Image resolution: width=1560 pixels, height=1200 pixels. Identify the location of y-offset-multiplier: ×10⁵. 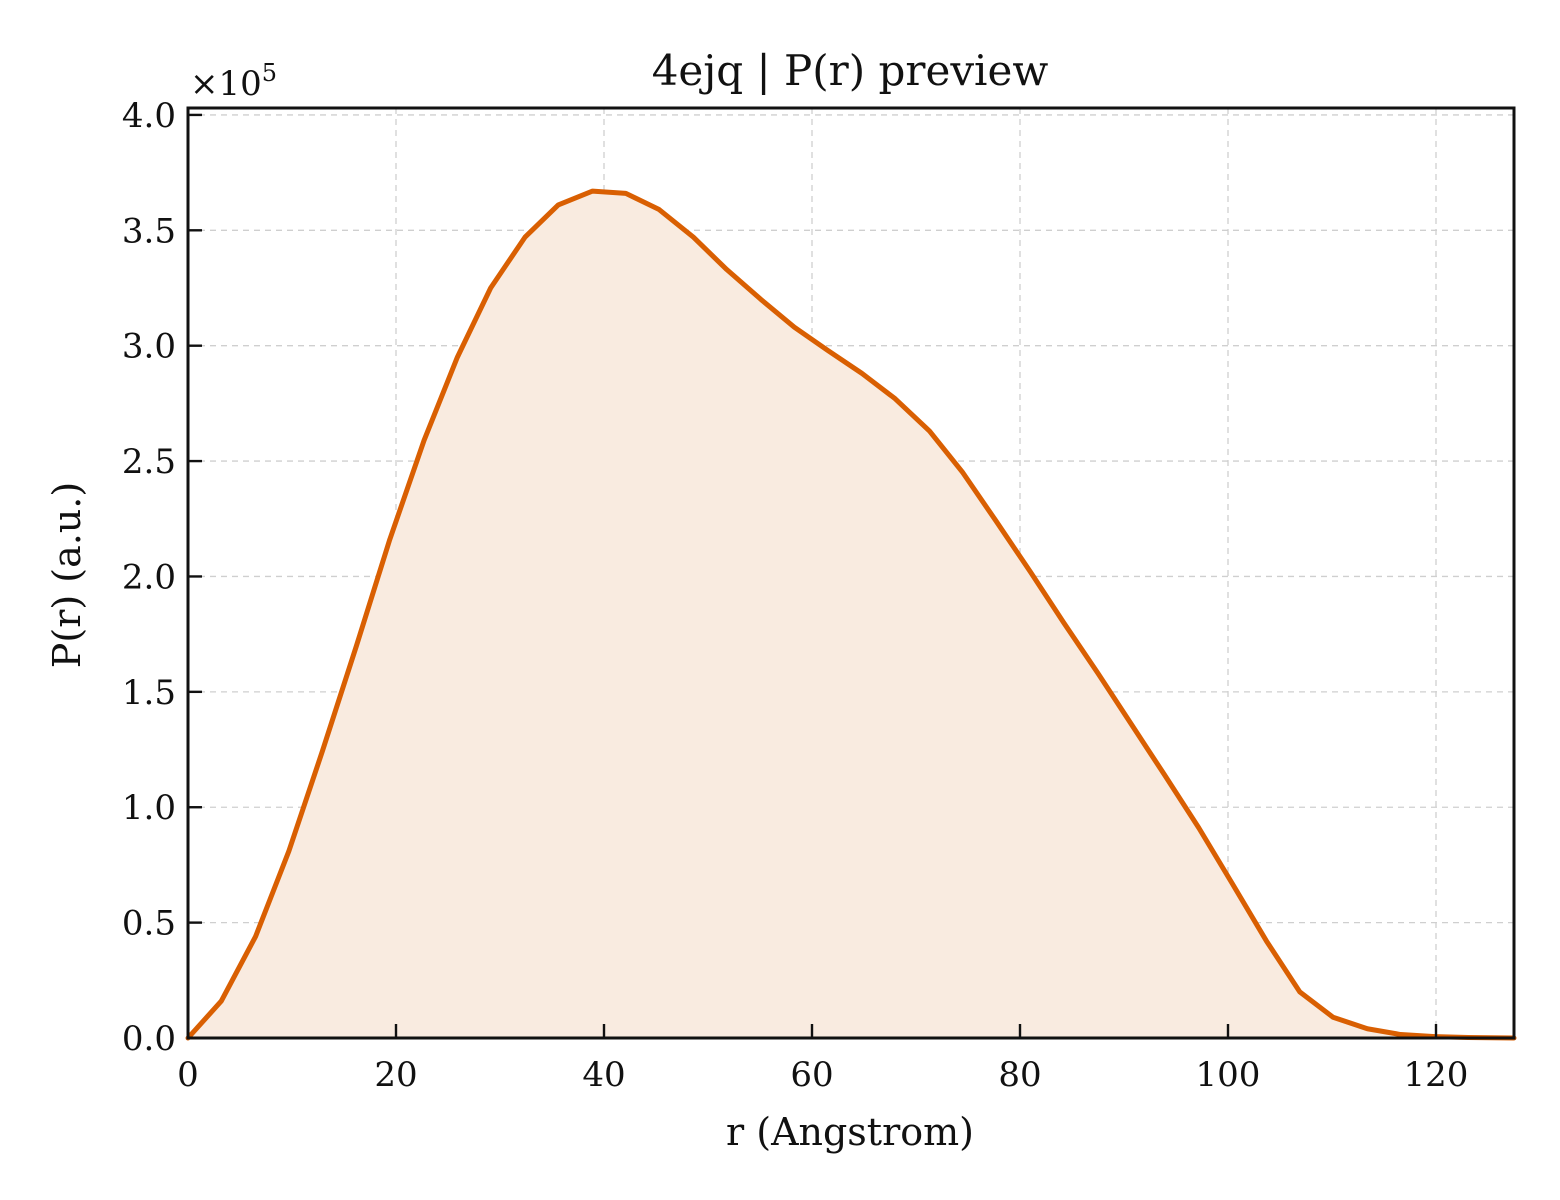
(233, 81).